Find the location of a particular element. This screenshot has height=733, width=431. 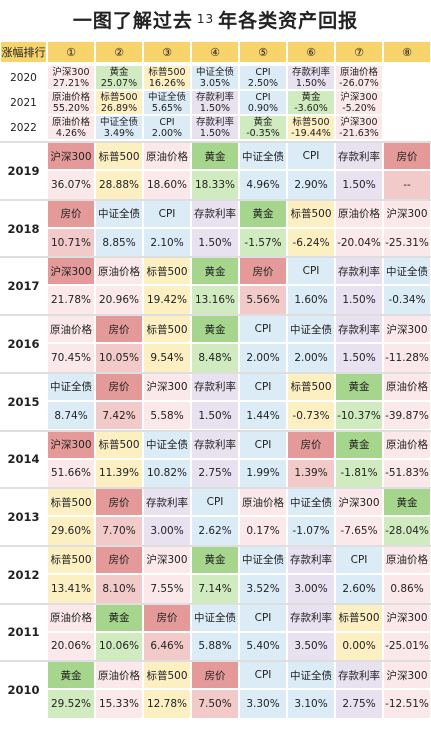

return-value: 8.48% is located at coordinates (215, 358).